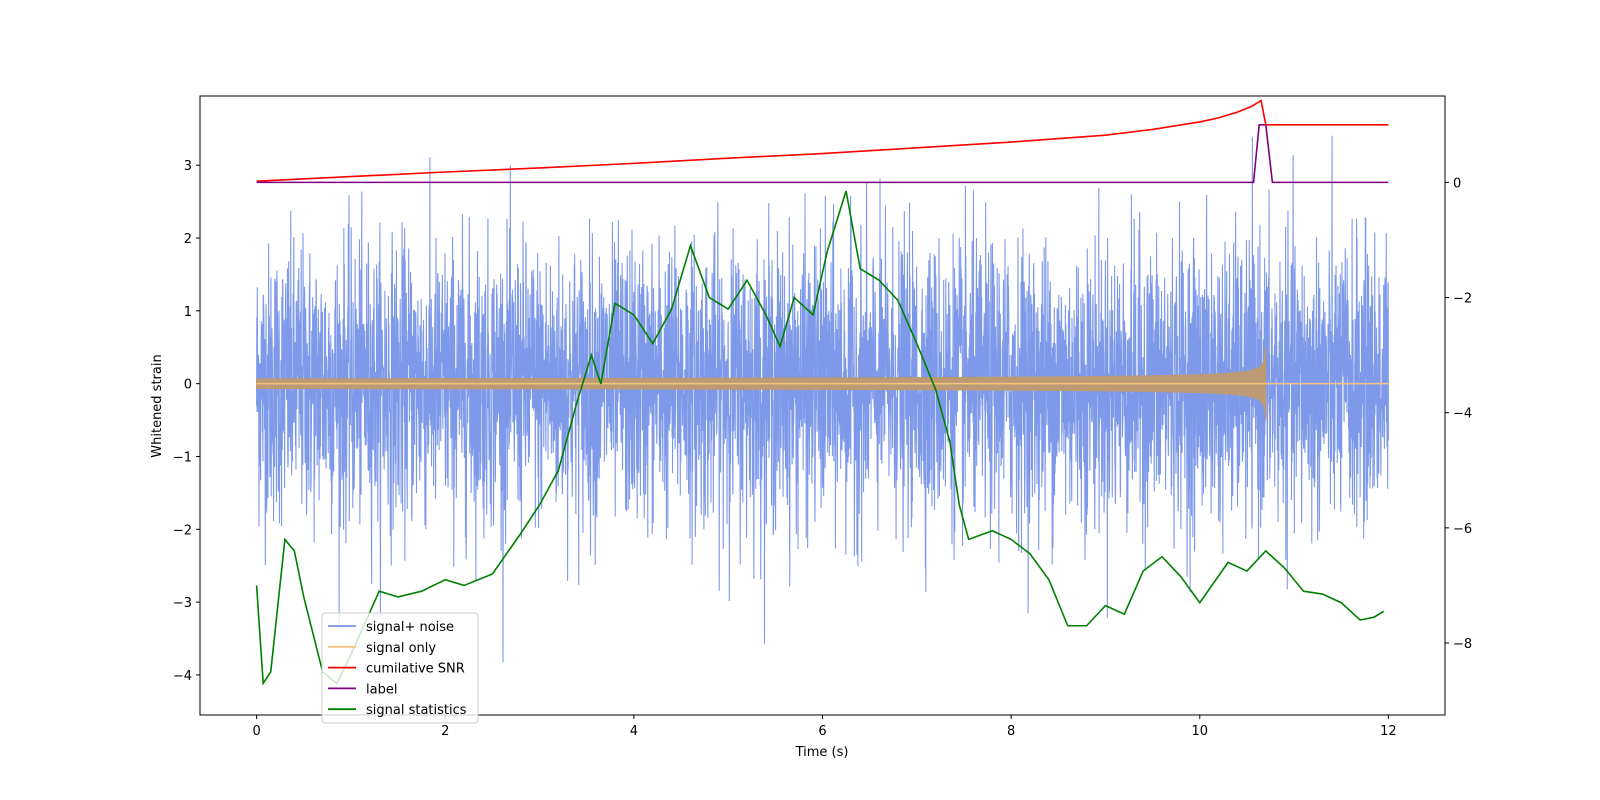 This screenshot has width=1600, height=800. What do you see at coordinates (188, 385) in the screenshot?
I see `y-tick-label: 0` at bounding box center [188, 385].